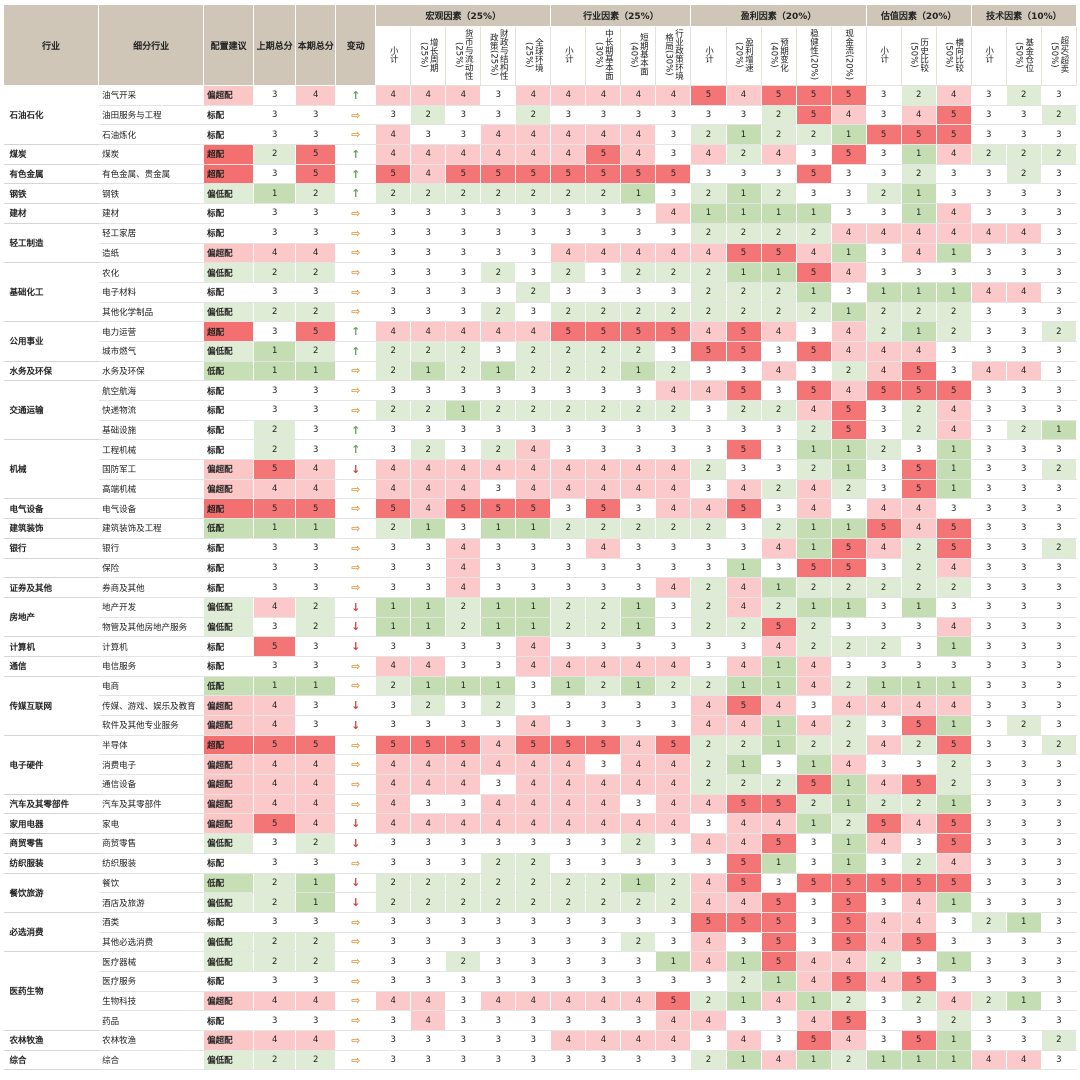  What do you see at coordinates (541, 627) in the screenshot?
I see `table-row: 物管及其他房地产服务 偏低配 3 2 ↓ 1 1 2 1 1 2 2 1 3 2 2 5 2 3 3 3 4 3 3 3` at bounding box center [541, 627].